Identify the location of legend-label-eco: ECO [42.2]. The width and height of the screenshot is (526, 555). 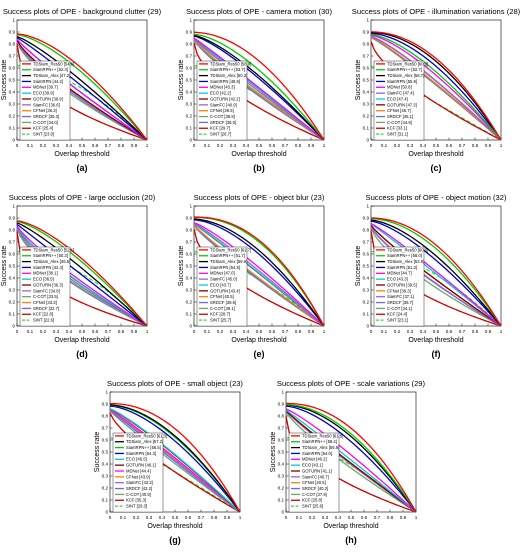
(220, 93).